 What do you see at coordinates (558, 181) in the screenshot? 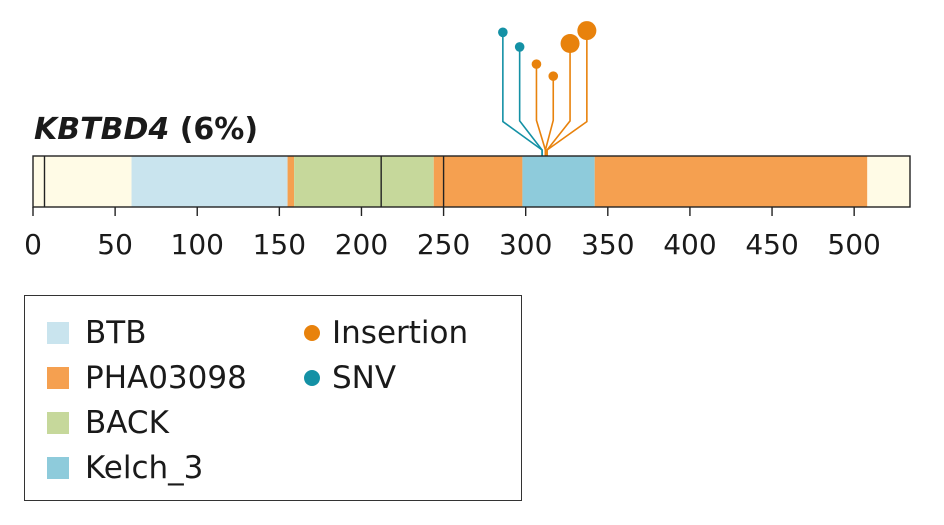
I see `kelch-3-domain` at bounding box center [558, 181].